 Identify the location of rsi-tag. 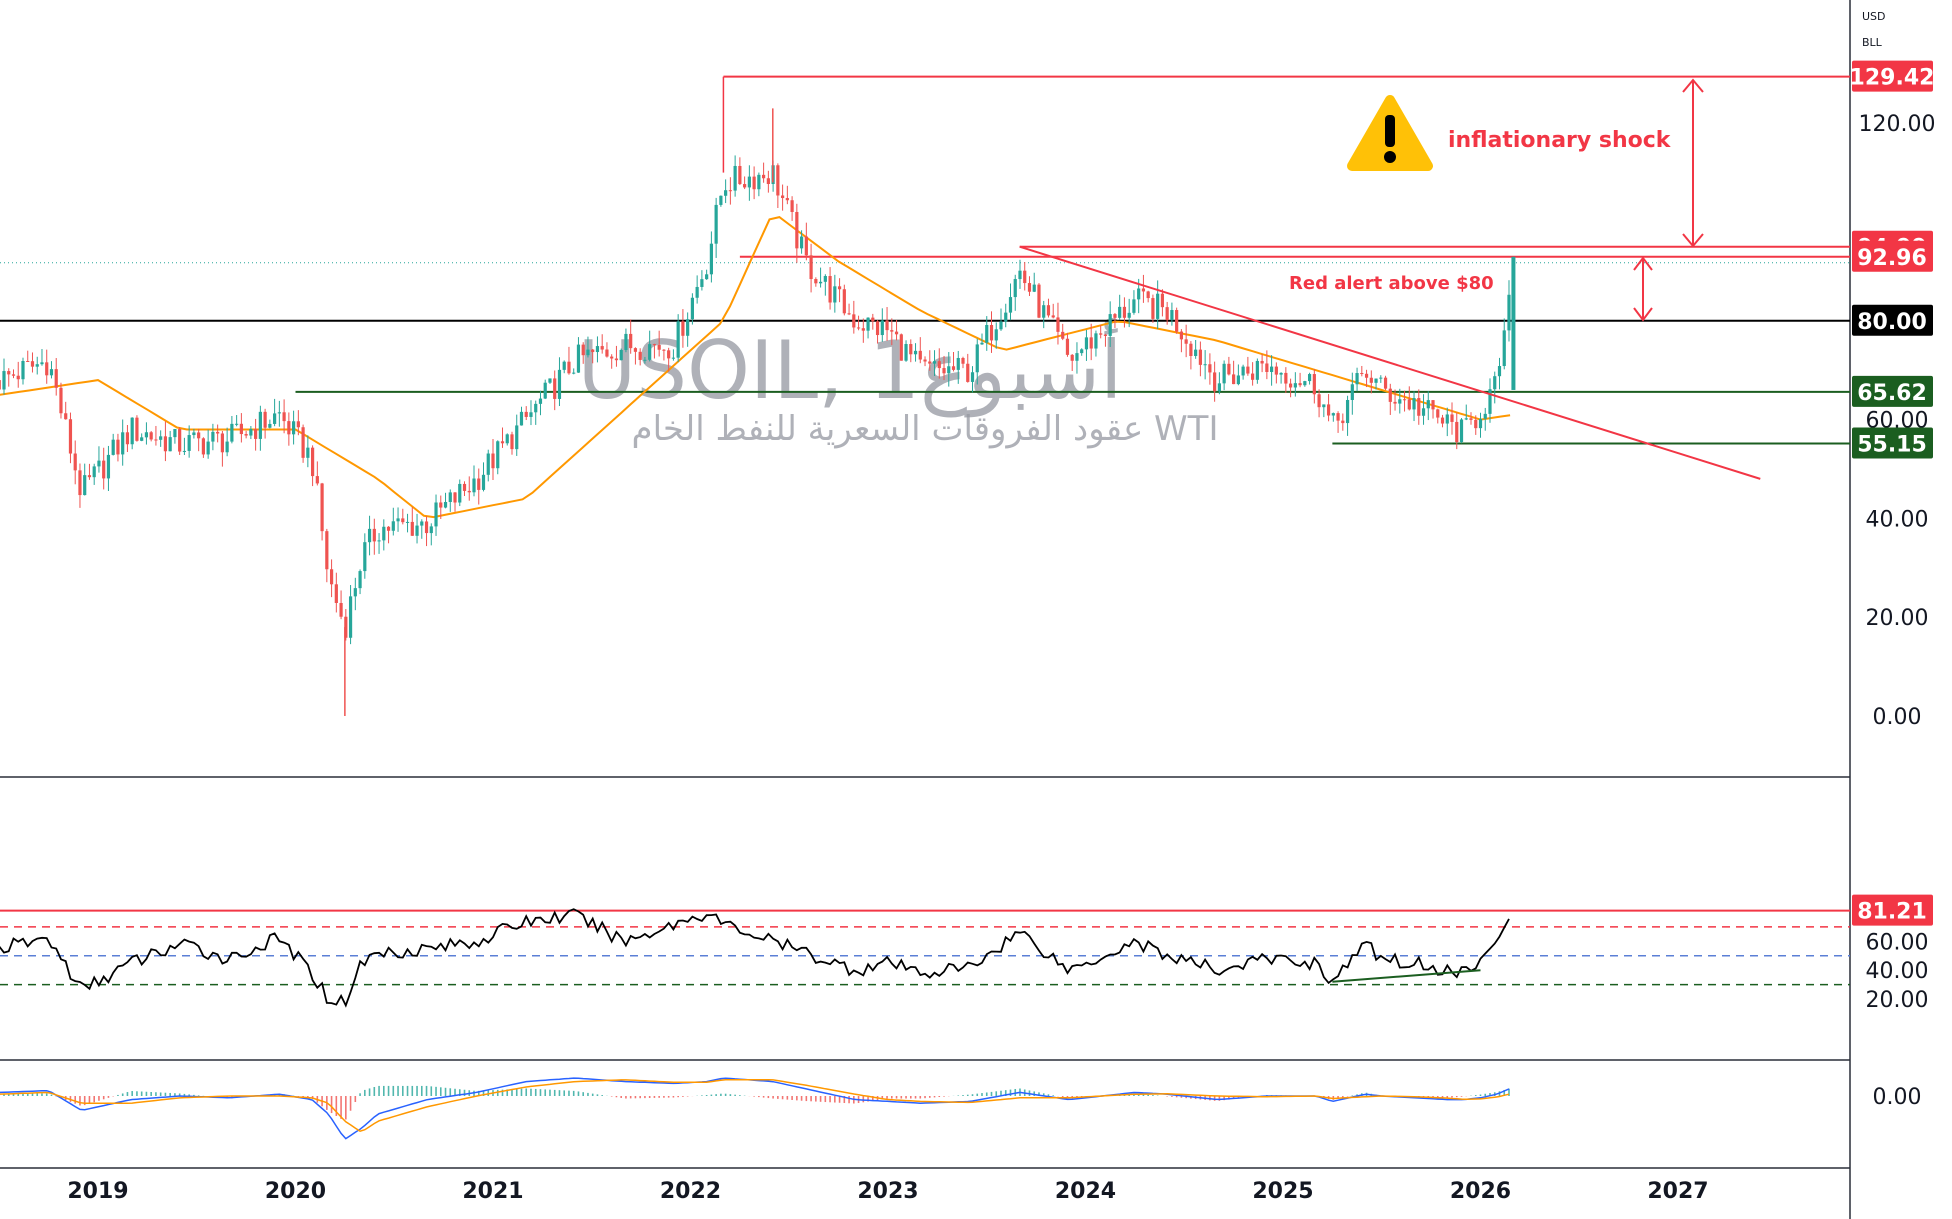
(1892, 910).